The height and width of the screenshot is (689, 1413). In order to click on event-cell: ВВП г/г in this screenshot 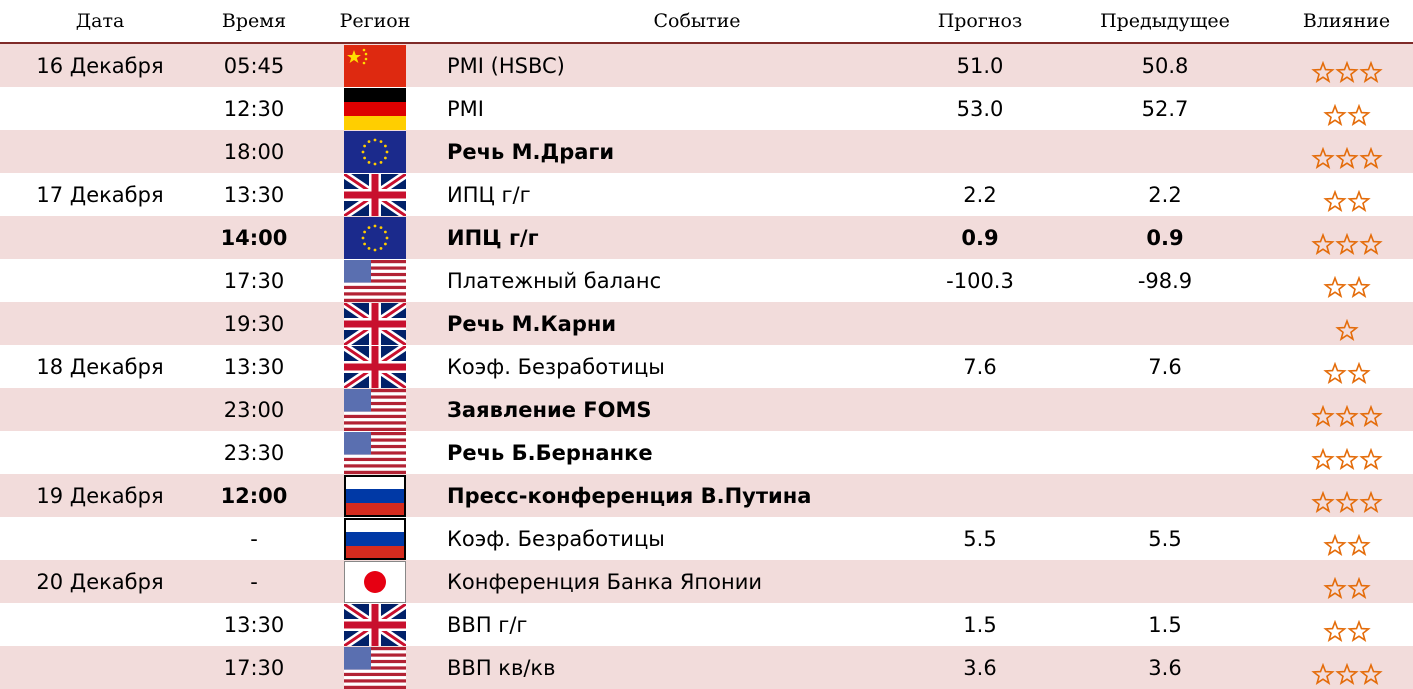, I will do `click(487, 624)`.